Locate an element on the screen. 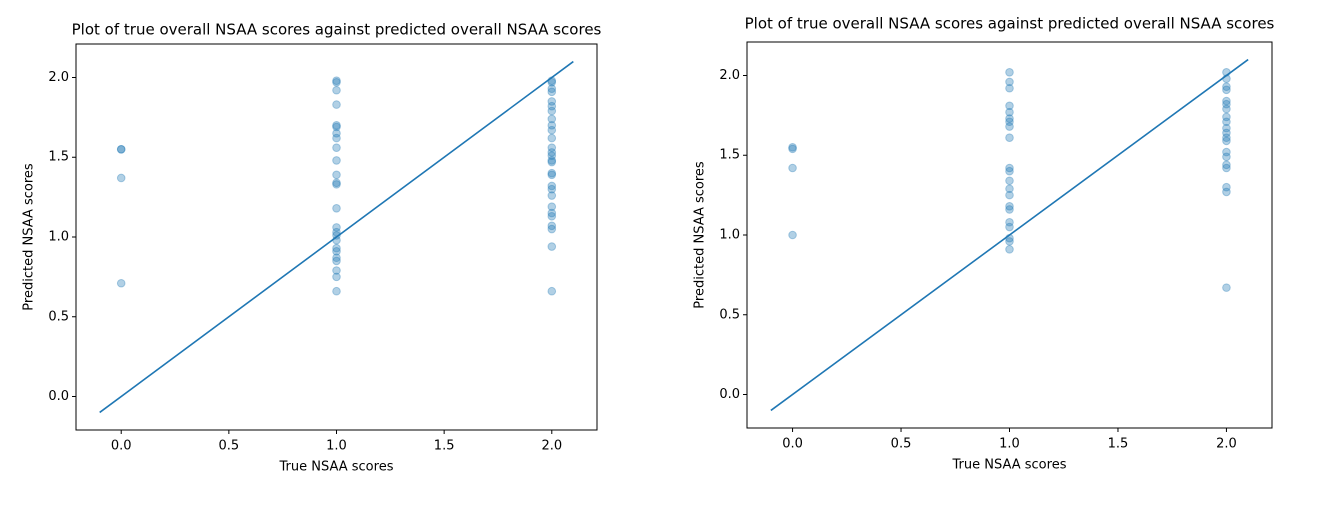 Image resolution: width=1331 pixels, height=508 pixels. y-tick-label: 1.0 is located at coordinates (58, 237).